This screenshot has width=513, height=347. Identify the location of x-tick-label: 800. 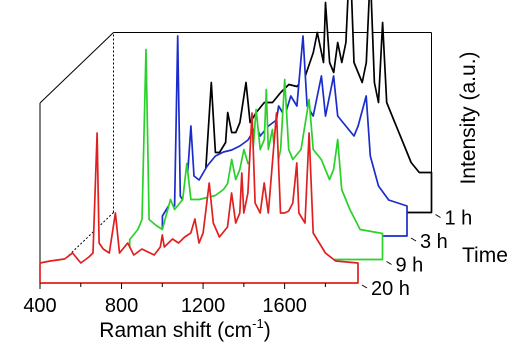
(121, 306).